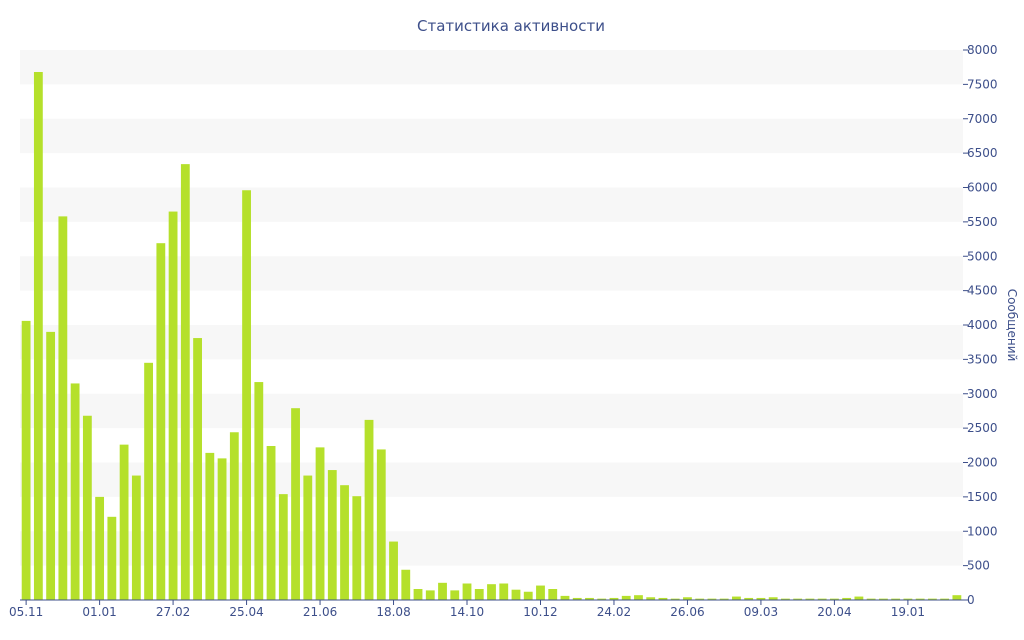  I want to click on y-axis-label: Сообщений, so click(1012, 325).